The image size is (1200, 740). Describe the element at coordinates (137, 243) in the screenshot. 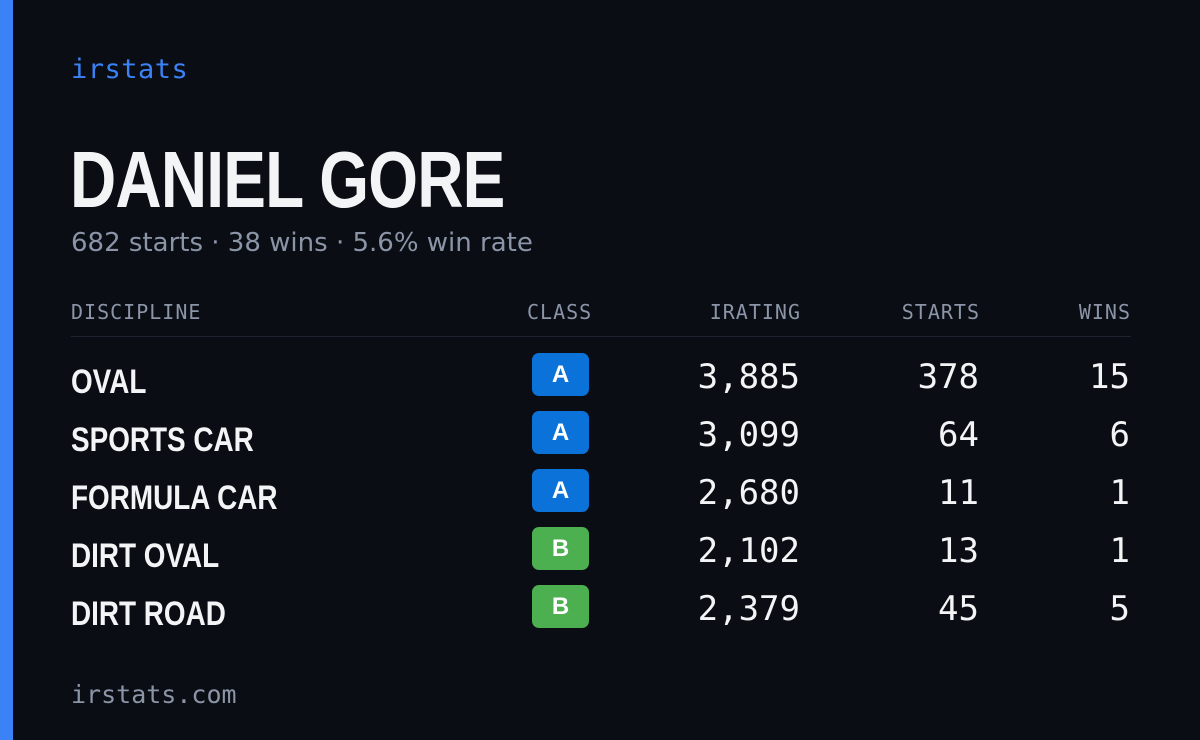

I see `starts-summary: 682 starts` at that location.